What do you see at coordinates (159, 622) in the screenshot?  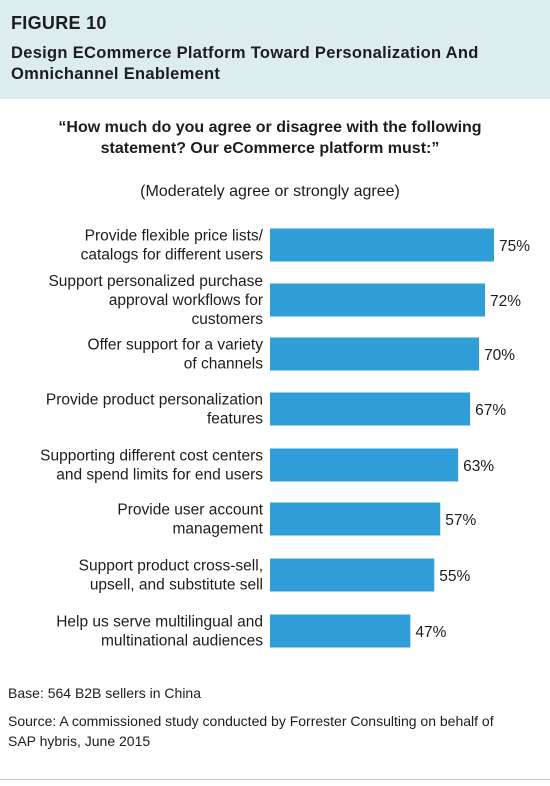 I see `category-label: Help us serve multilingual and` at bounding box center [159, 622].